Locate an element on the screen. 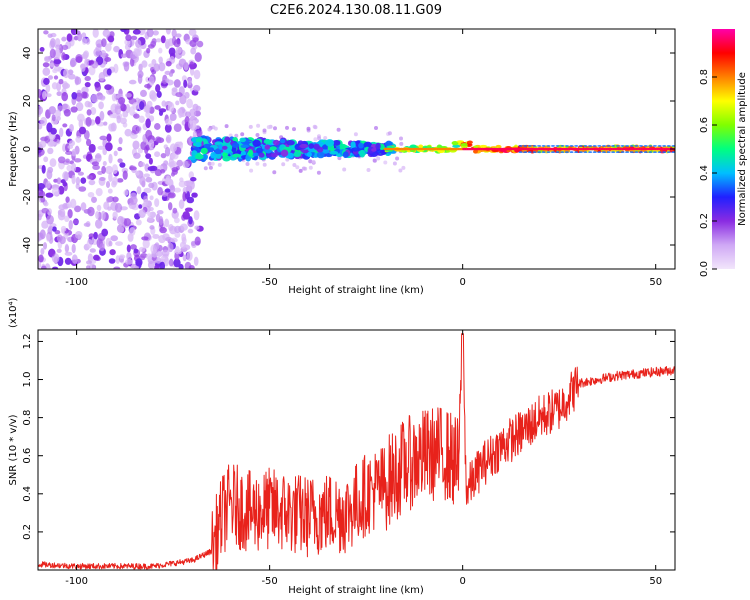  snr-y-label: SNR (10 * v/v) is located at coordinates (13, 449).